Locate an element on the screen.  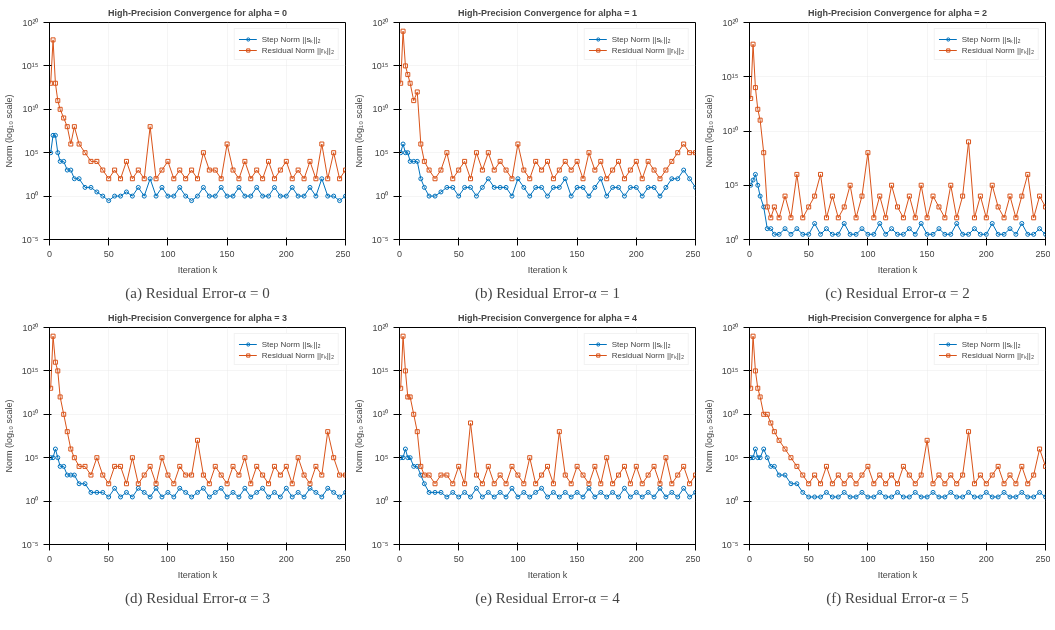
text: (b) Residual Error-α = 1 is located at coordinates (547, 293).